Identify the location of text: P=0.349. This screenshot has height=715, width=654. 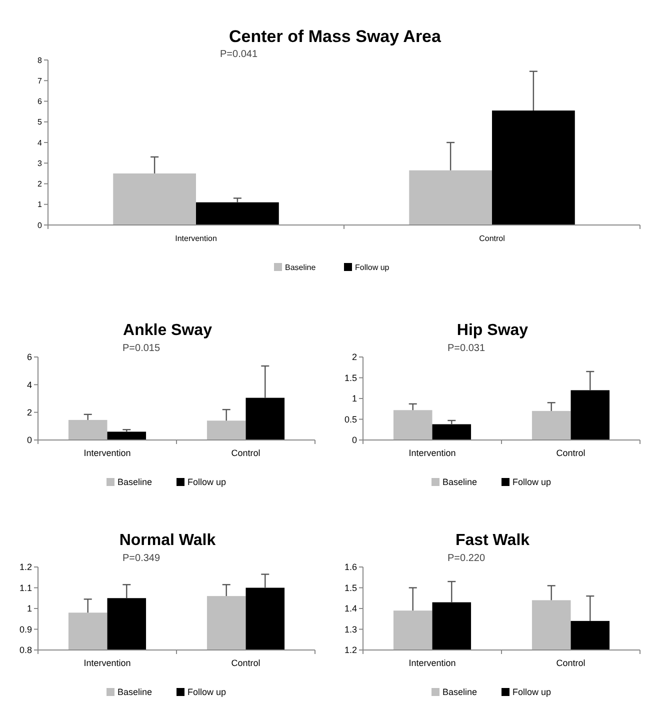
(141, 558).